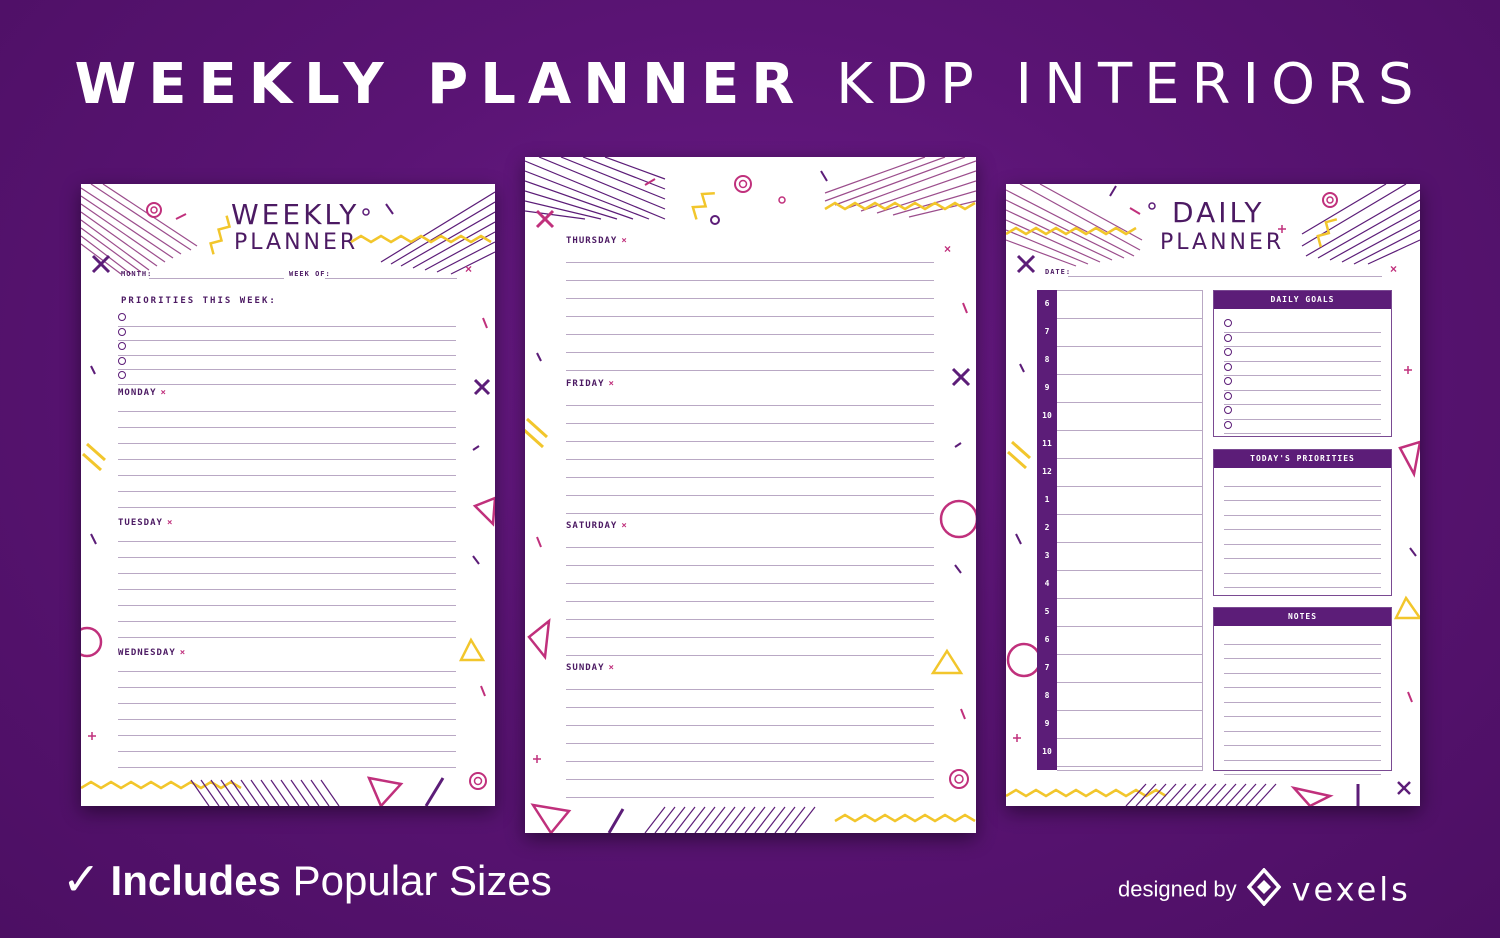  Describe the element at coordinates (422, 880) in the screenshot. I see `includes-light: Popular Sizes` at that location.